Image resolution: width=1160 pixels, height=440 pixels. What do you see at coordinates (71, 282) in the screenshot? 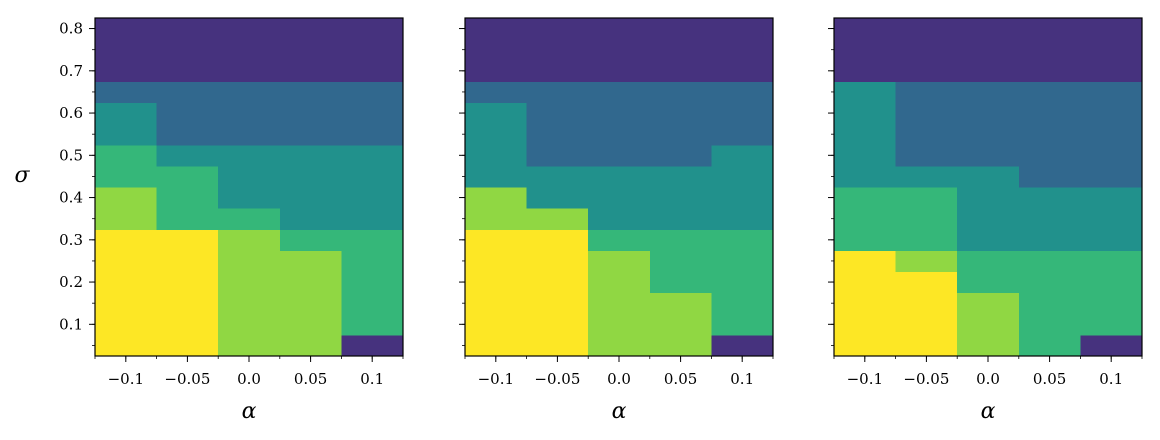
I see `y-tick-label: 0.2` at bounding box center [71, 282].